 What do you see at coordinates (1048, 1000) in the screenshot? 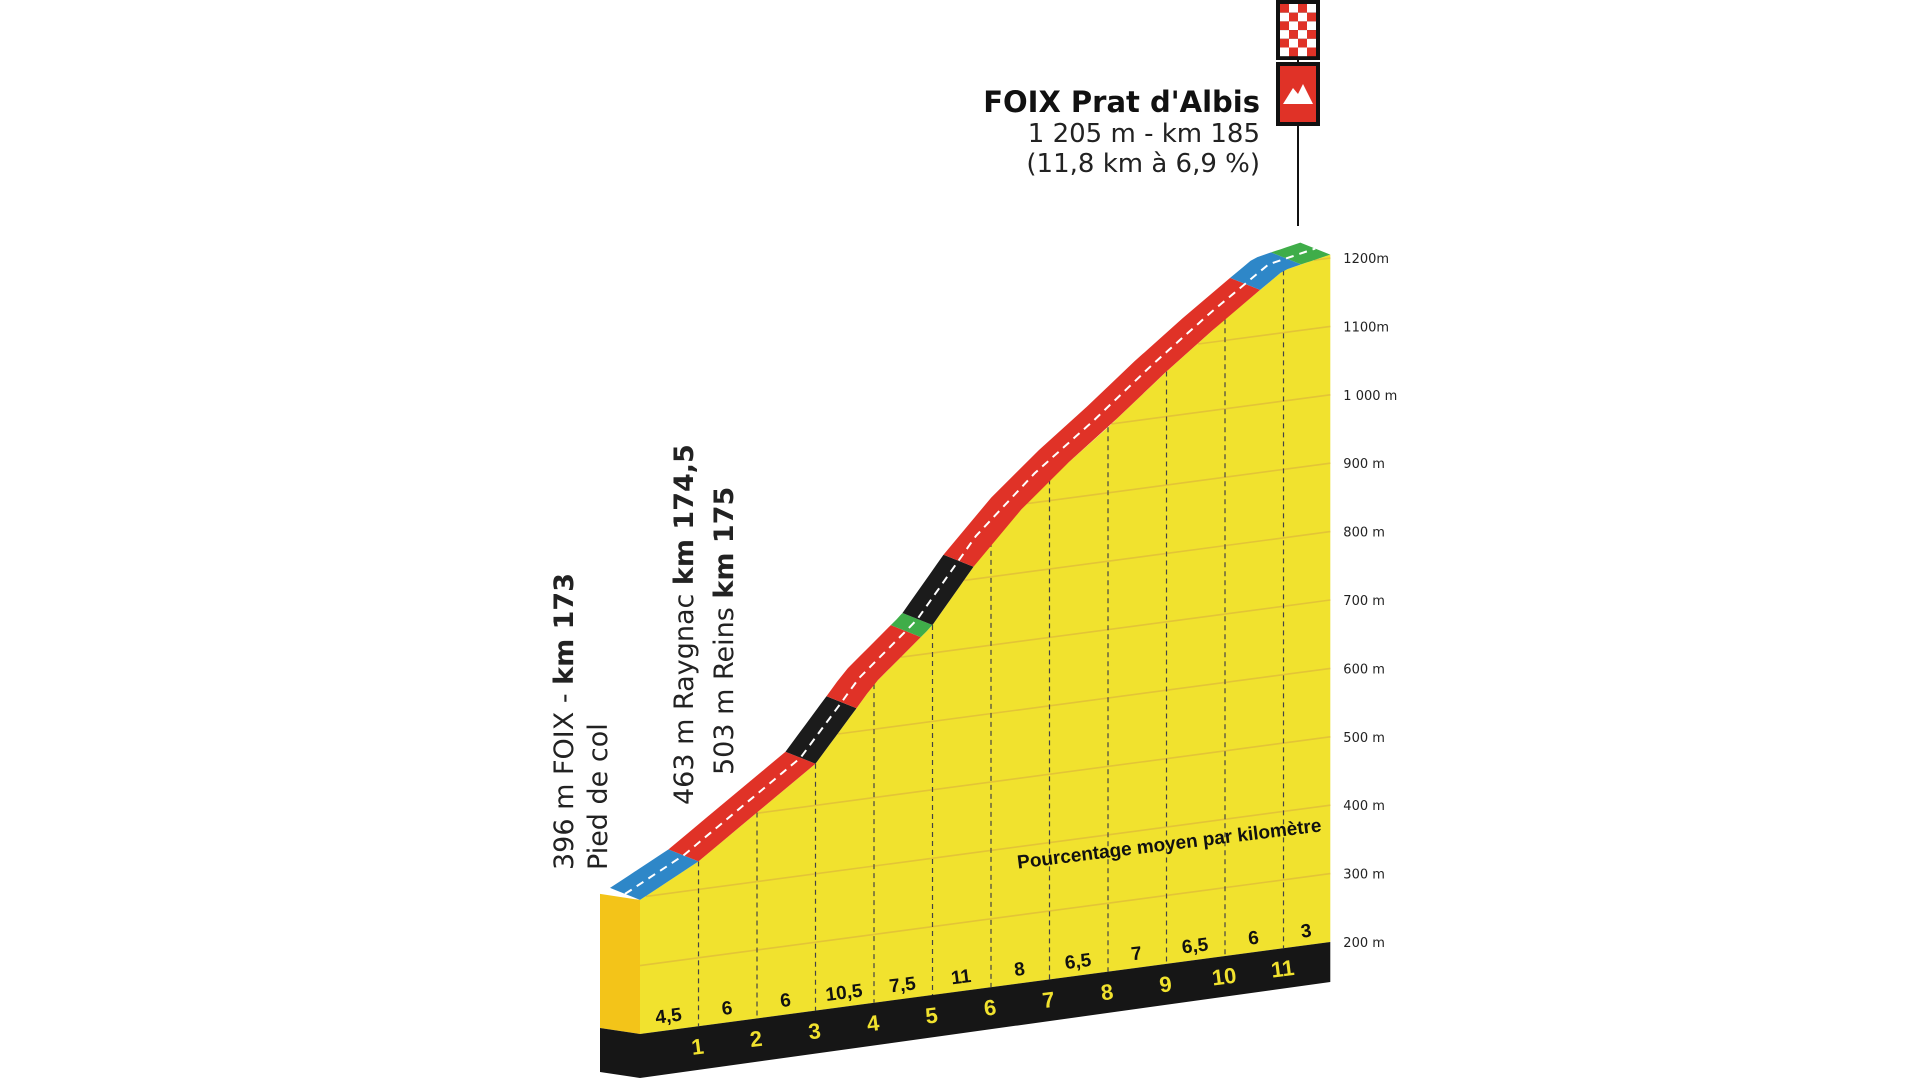
I see `km-marker-label: 7` at bounding box center [1048, 1000].